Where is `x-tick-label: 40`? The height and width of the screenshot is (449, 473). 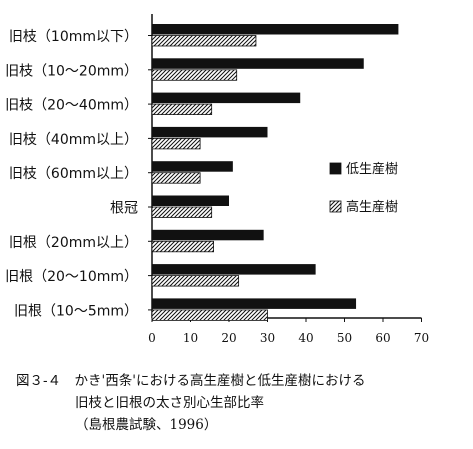
x-tick-label: 40 is located at coordinates (305, 338).